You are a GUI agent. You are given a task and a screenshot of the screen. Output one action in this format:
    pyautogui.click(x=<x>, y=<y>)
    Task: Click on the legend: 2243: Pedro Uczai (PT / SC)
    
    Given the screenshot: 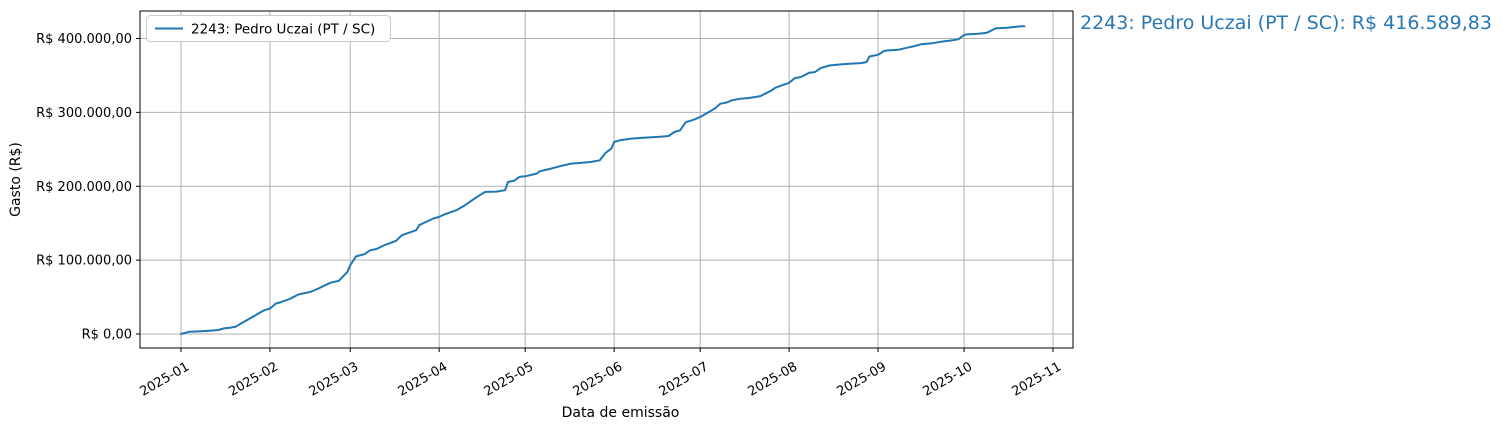 What is the action you would take?
    pyautogui.click(x=268, y=28)
    